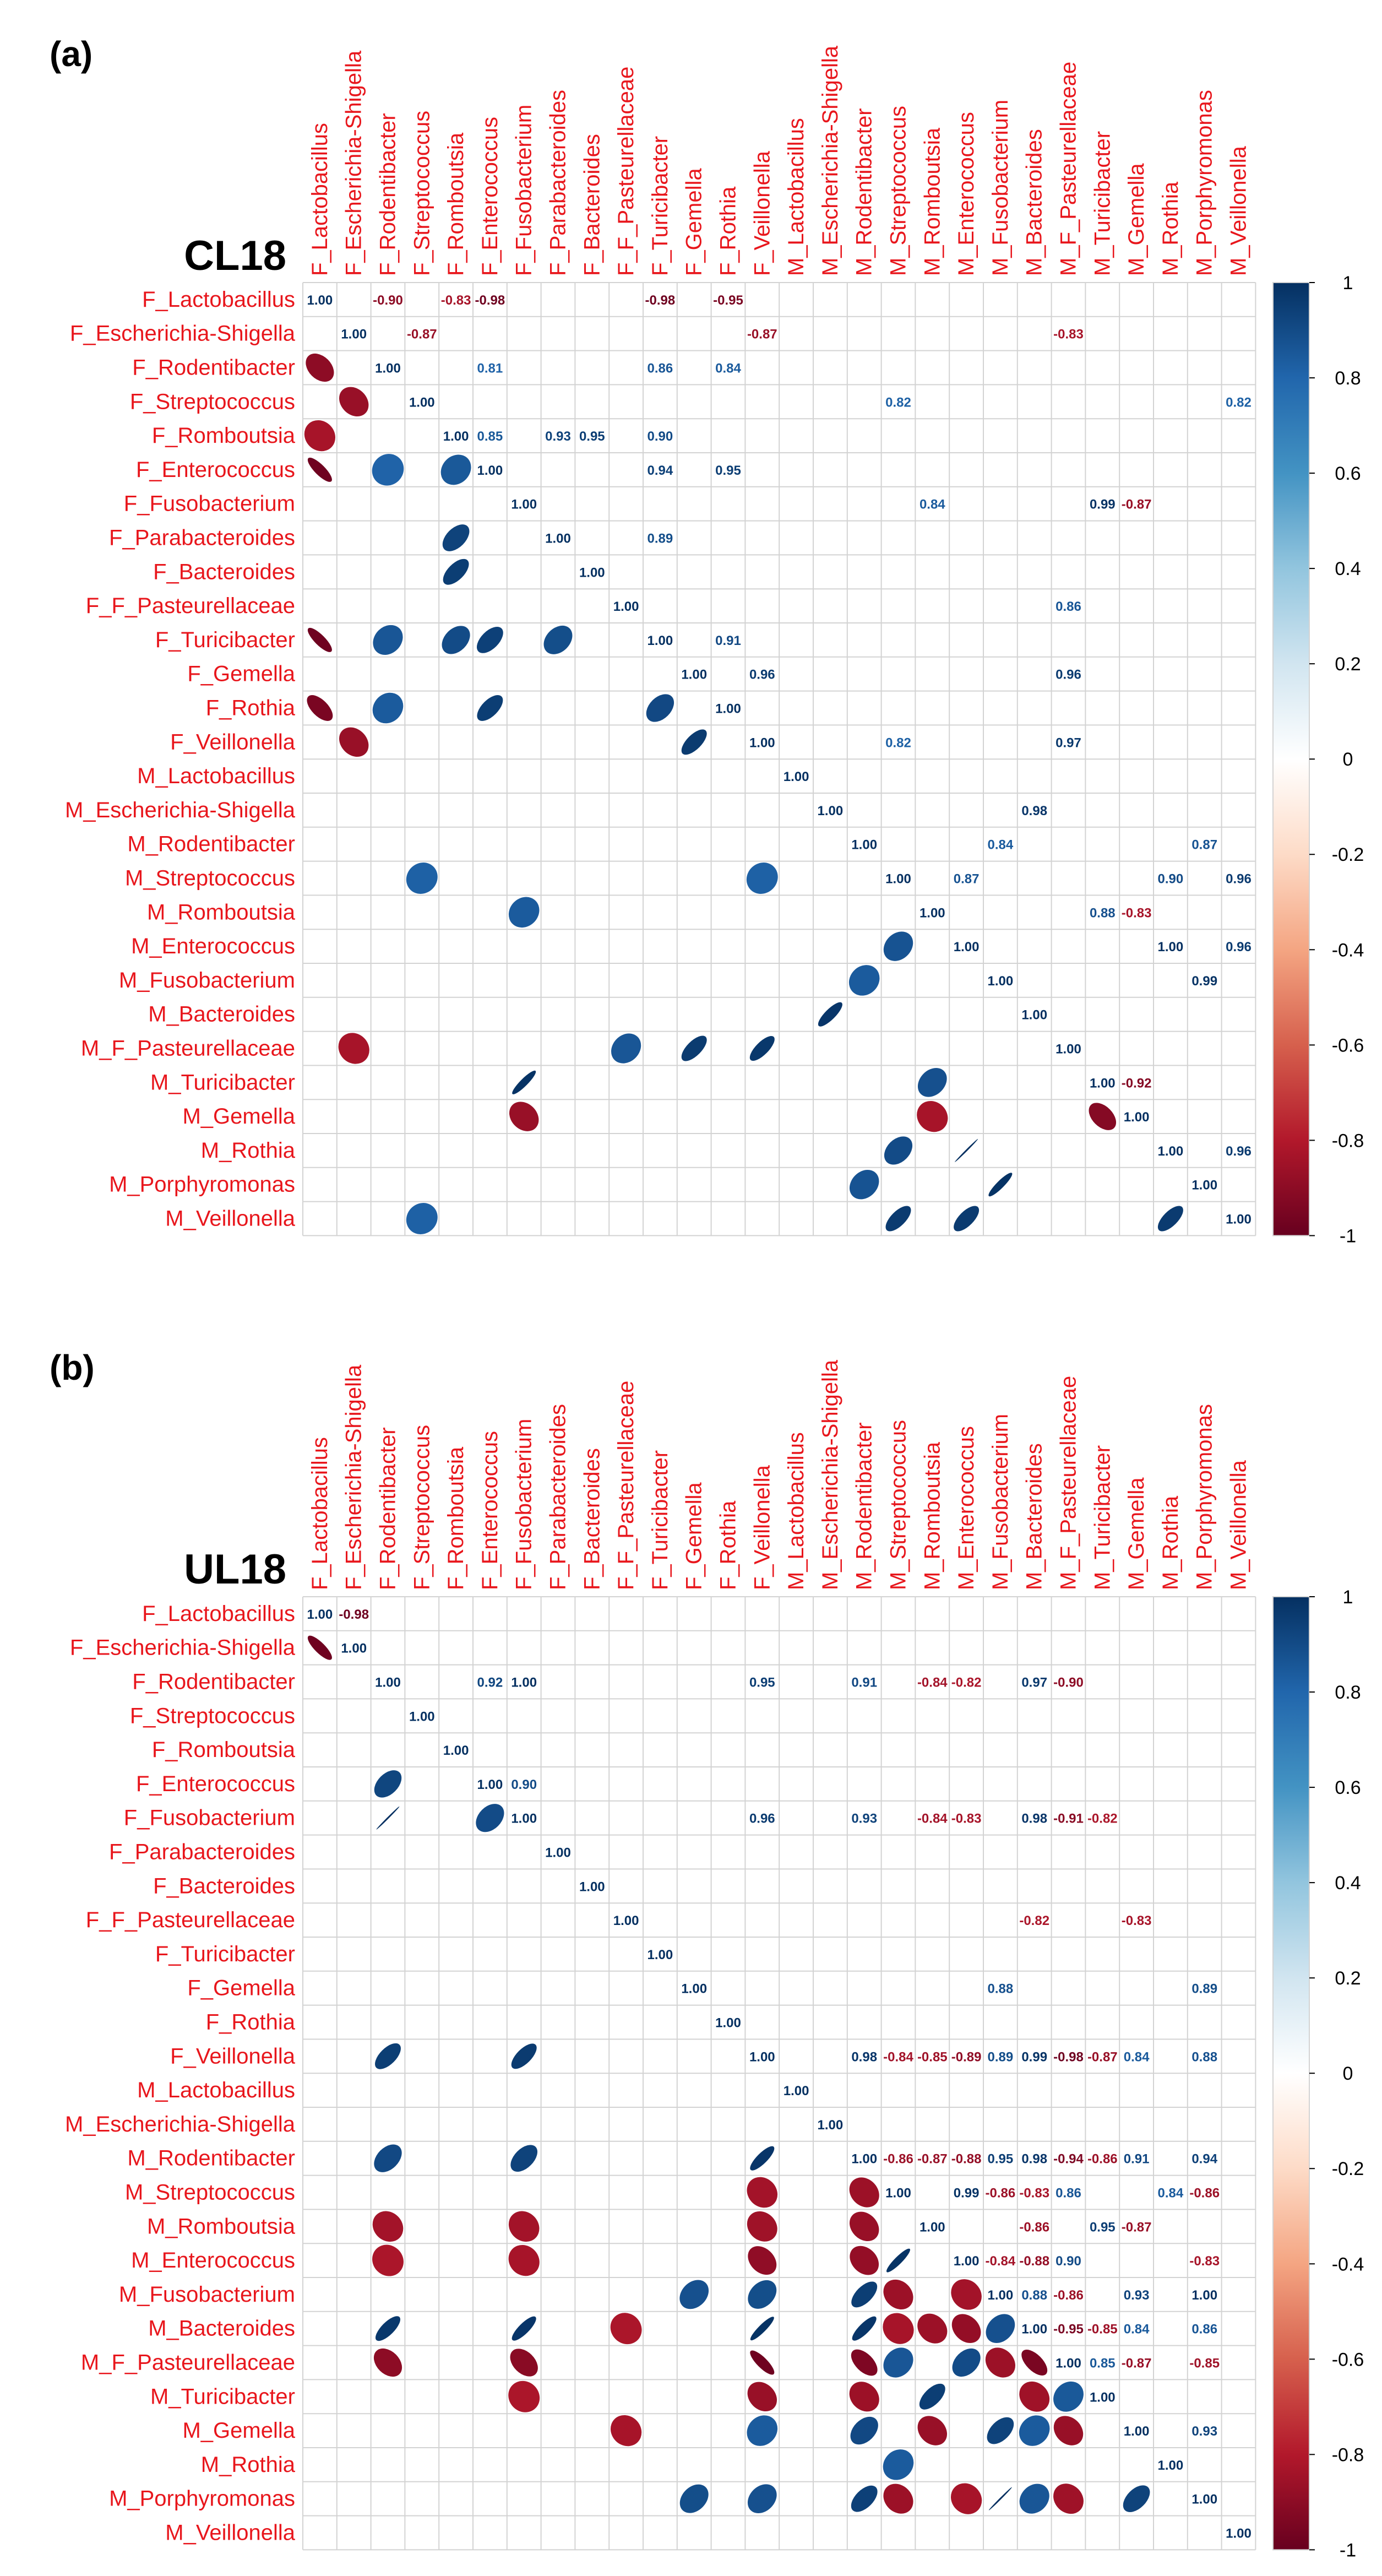 This screenshot has height=2576, width=1382. Describe the element at coordinates (224, 1750) in the screenshot. I see `row-label: F_Romboutsia` at that location.